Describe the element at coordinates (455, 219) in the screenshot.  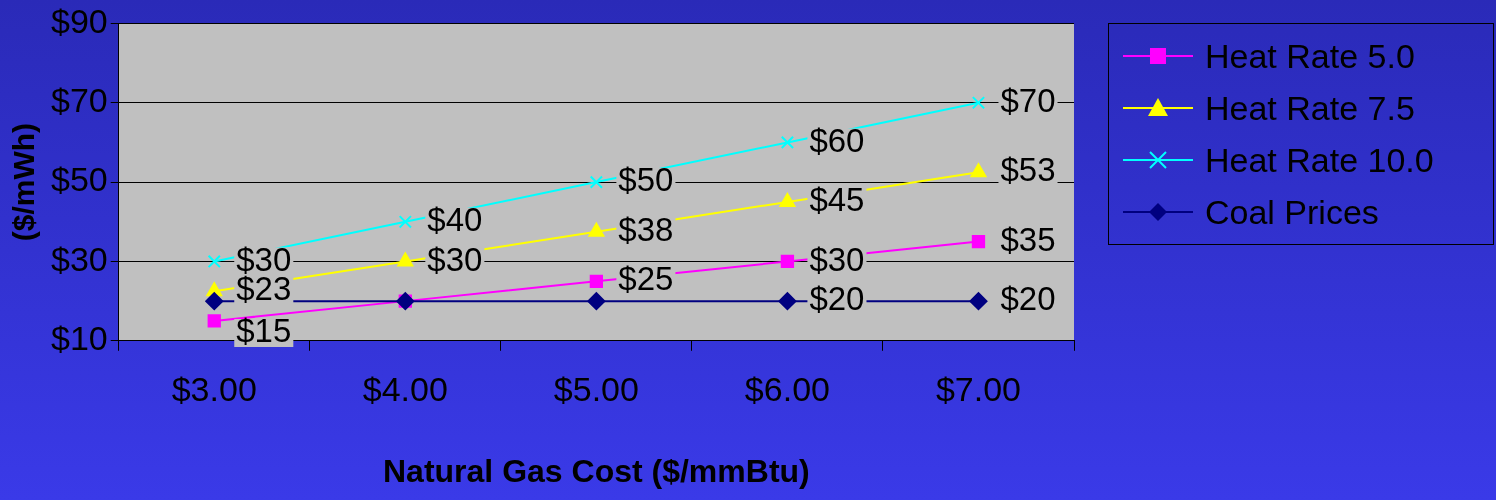
I see `data-label: $40` at that location.